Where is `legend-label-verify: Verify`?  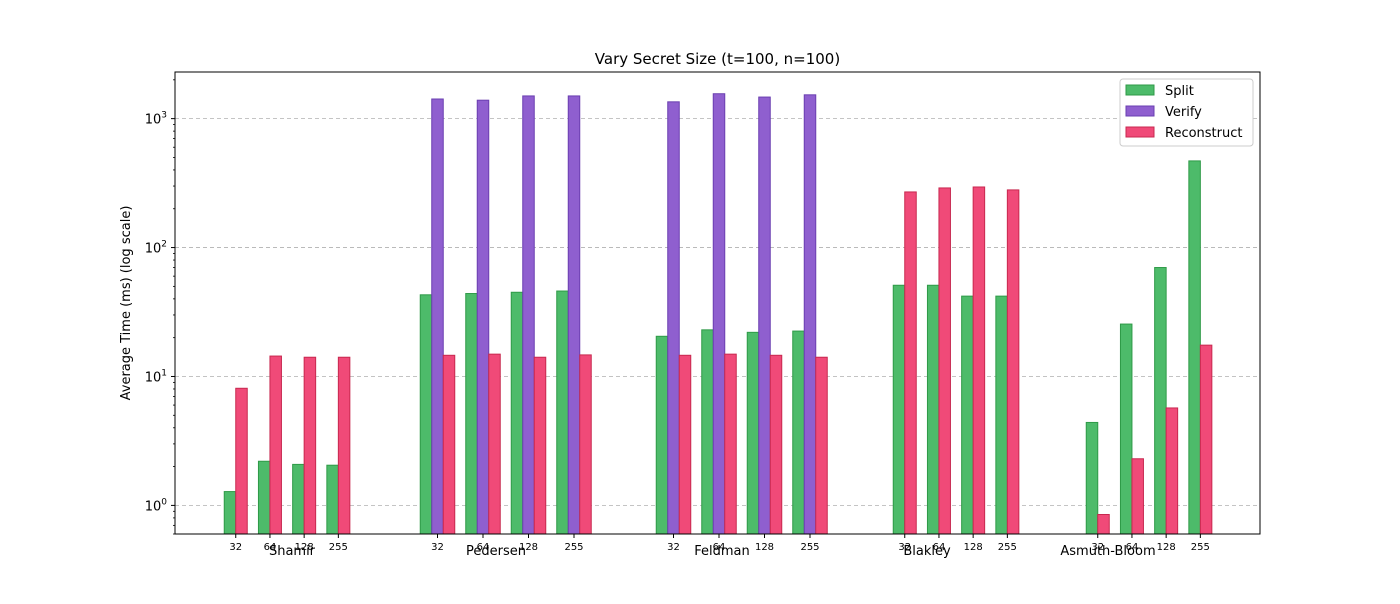
legend-label-verify: Verify is located at coordinates (1183, 112).